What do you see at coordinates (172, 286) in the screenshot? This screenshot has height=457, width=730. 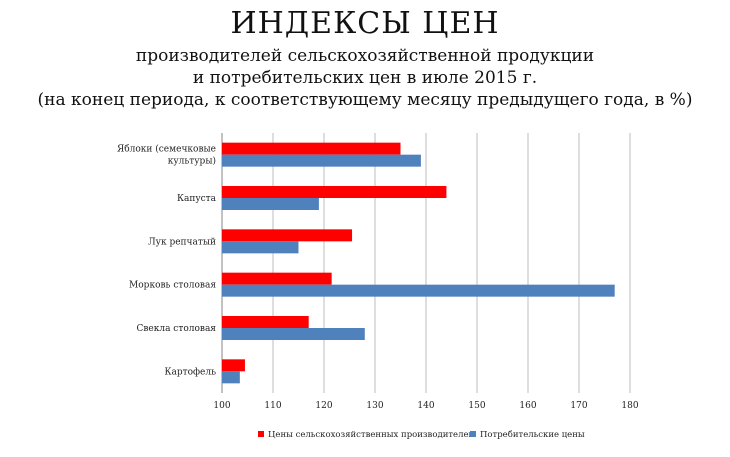 I see `category-label: Морковь столовая` at bounding box center [172, 286].